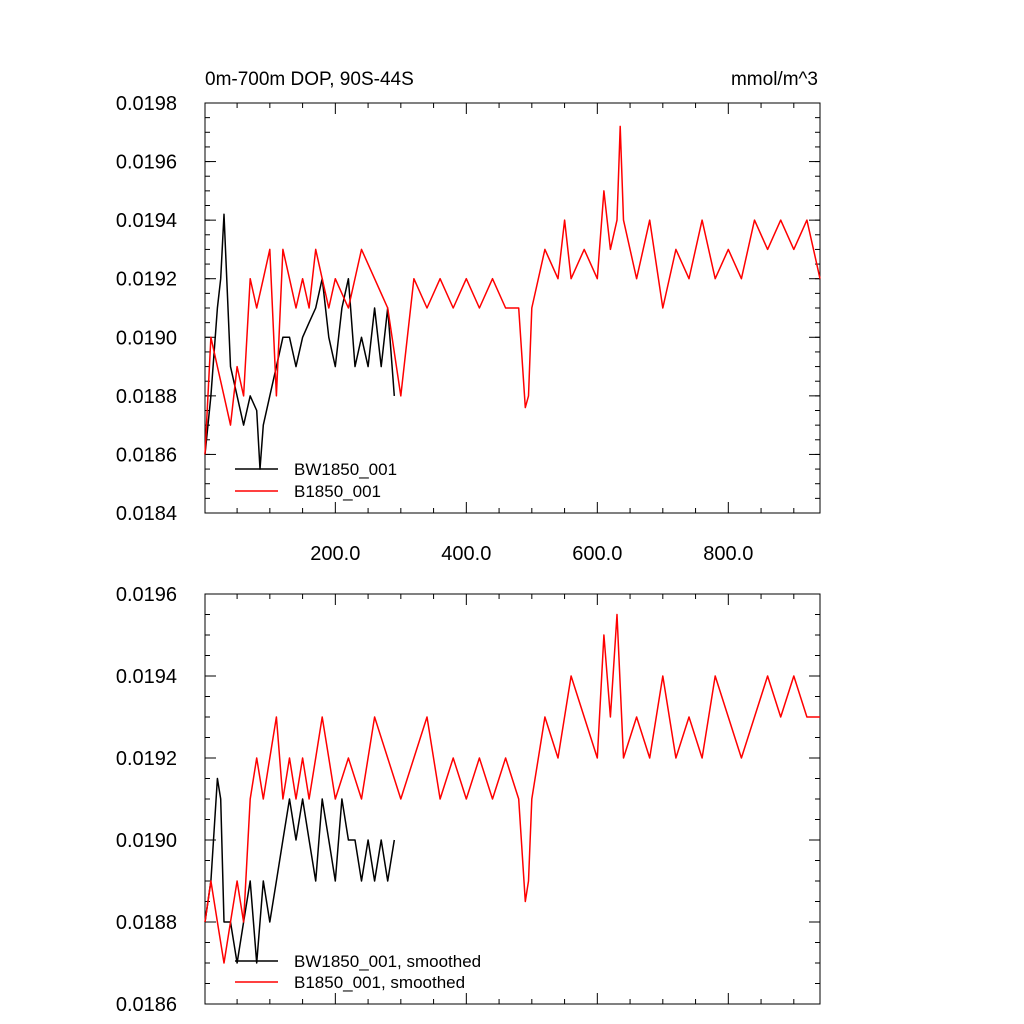  I want to click on top-legend: BW1850_001 B1850_001, so click(316, 480).